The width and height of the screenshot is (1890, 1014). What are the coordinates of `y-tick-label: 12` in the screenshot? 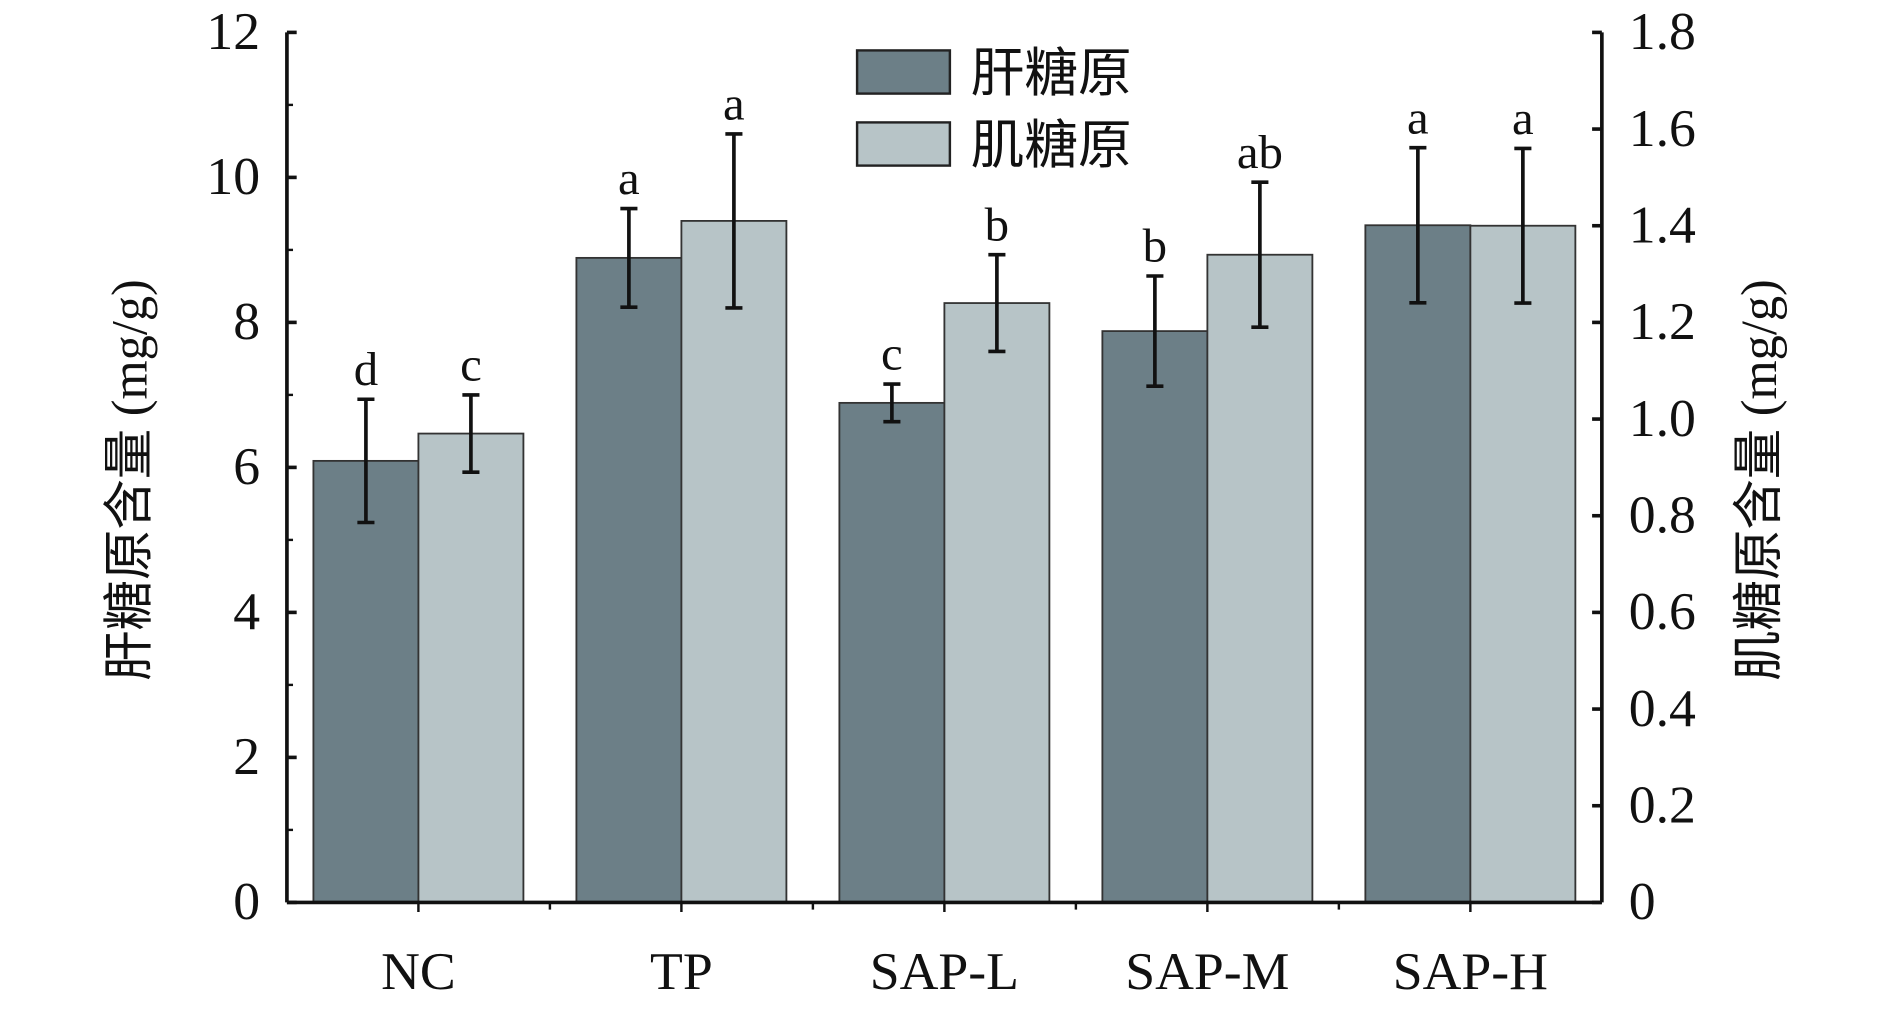 It's located at (233, 32).